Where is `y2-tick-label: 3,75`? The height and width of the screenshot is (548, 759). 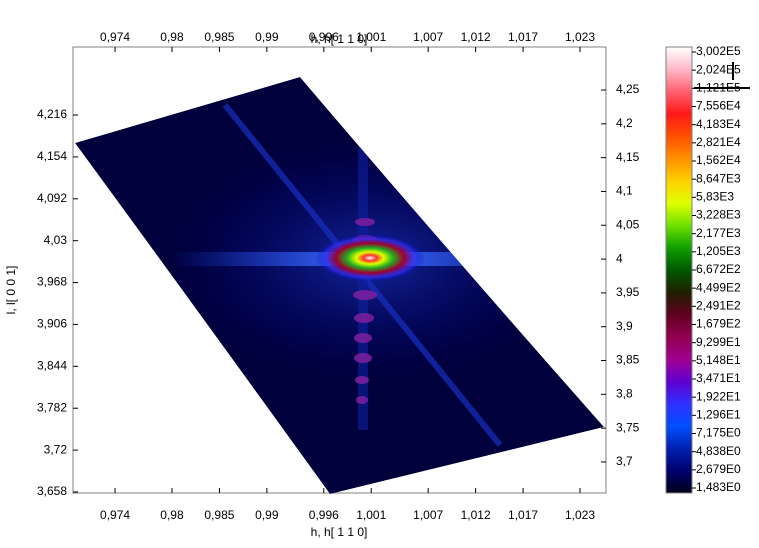
y2-tick-label: 3,75 is located at coordinates (628, 427).